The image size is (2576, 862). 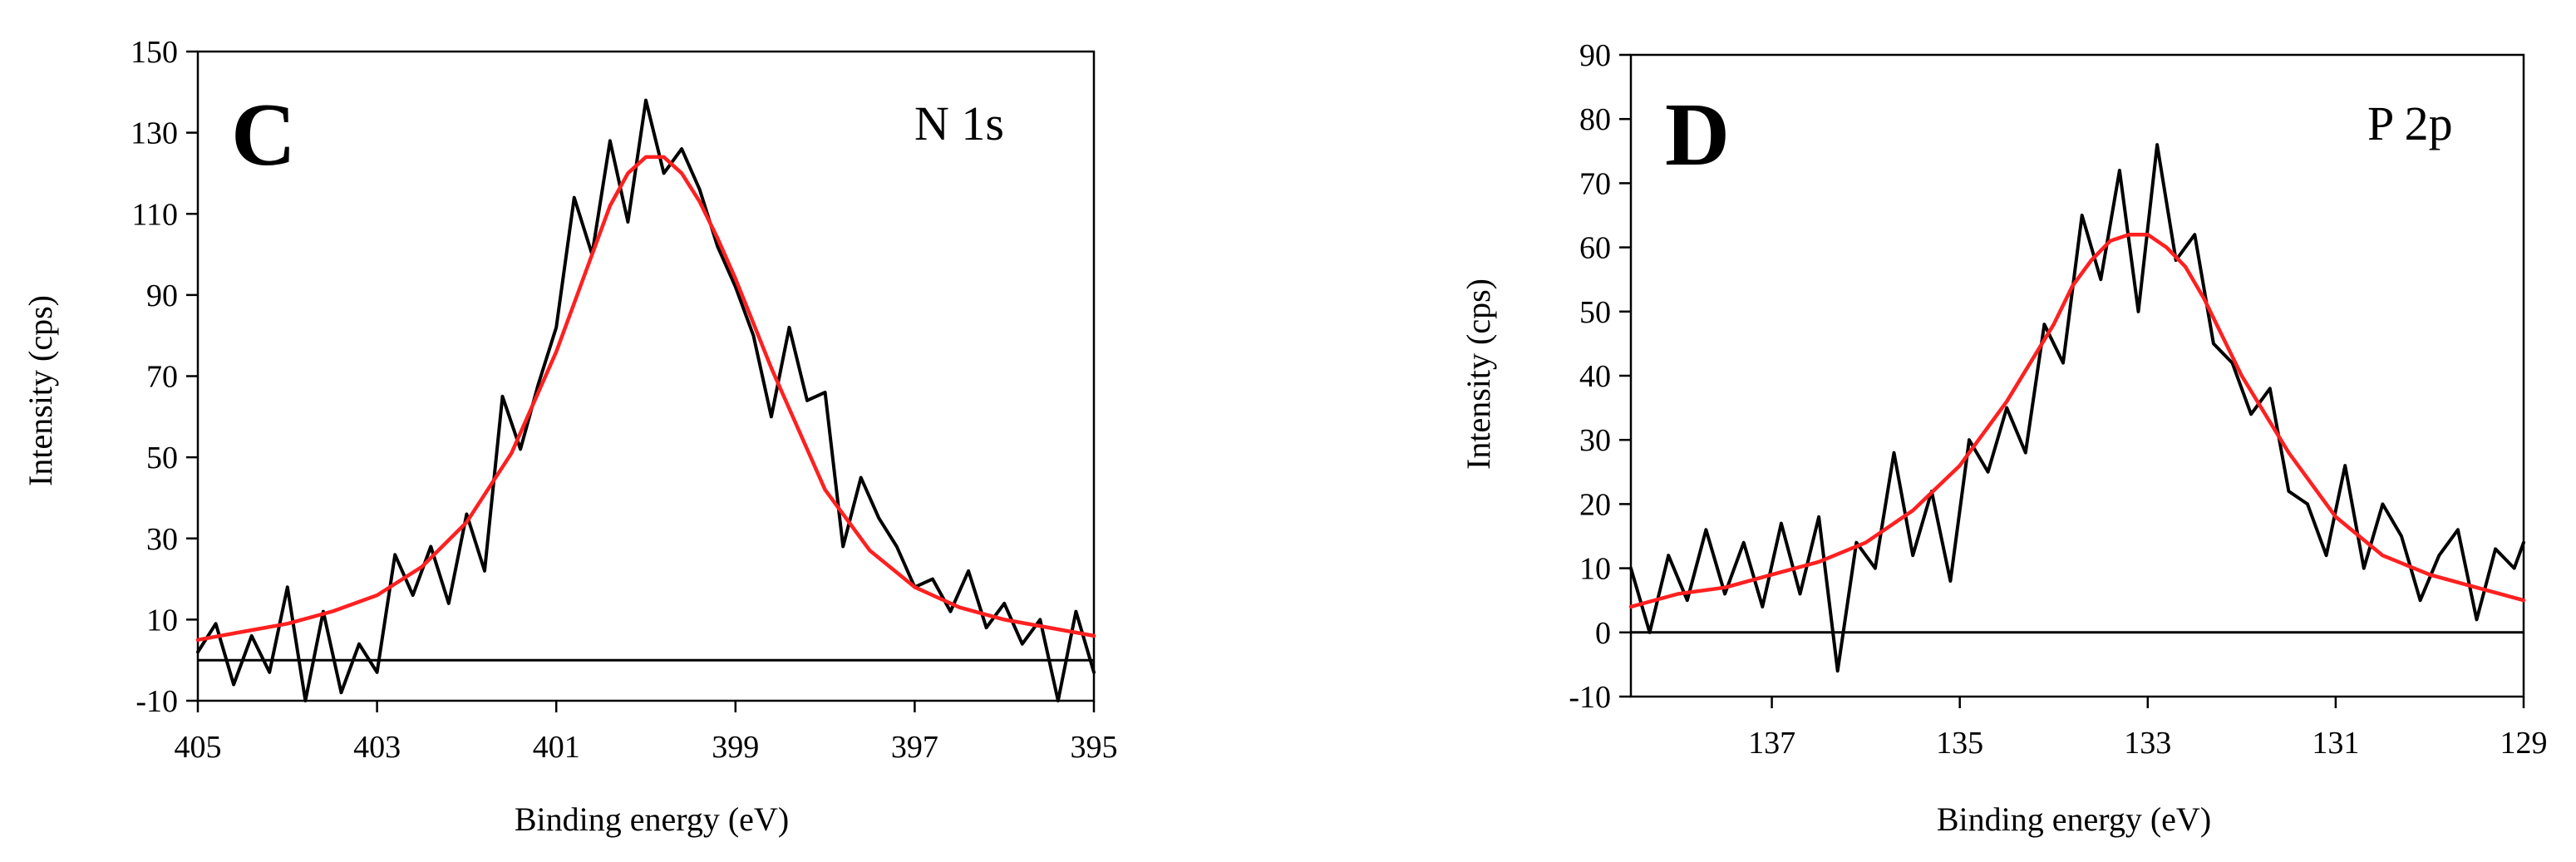 What do you see at coordinates (154, 52) in the screenshot?
I see `y-tick-label: 150` at bounding box center [154, 52].